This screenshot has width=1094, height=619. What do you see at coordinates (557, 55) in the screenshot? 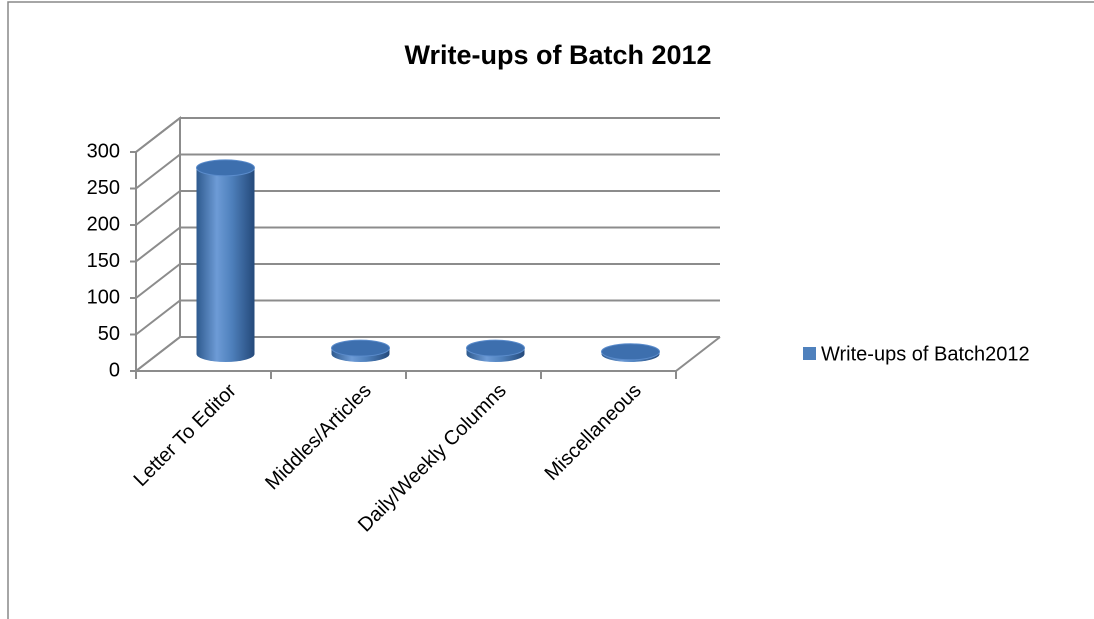
I see `chart-title: Write-ups of Batch 2012` at bounding box center [557, 55].